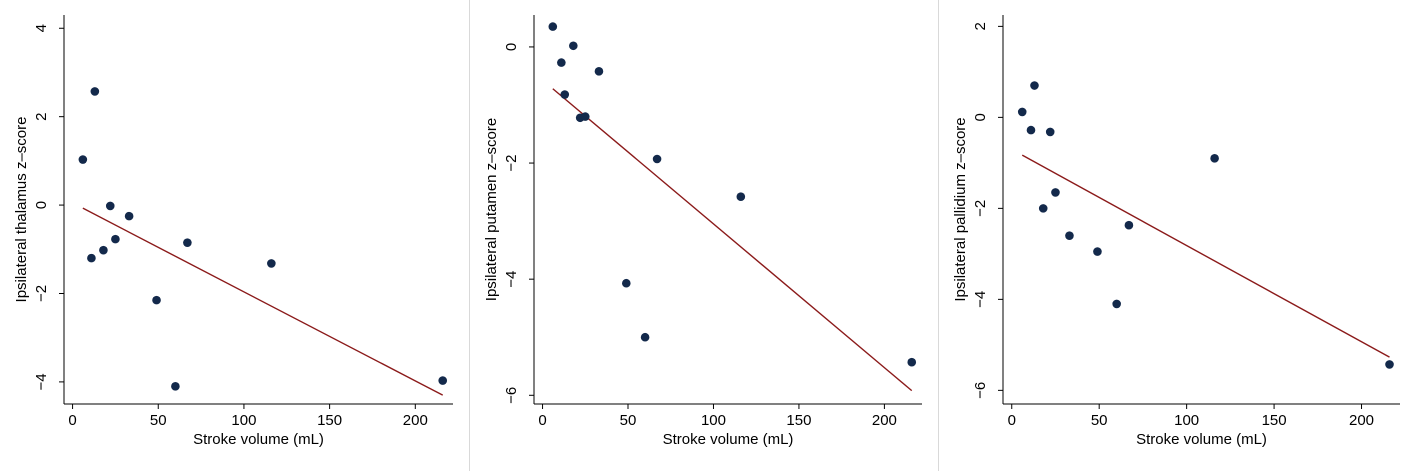 The width and height of the screenshot is (1417, 471). Describe the element at coordinates (960, 209) in the screenshot. I see `y-axis-title: Ipsilateral pallidium z–score` at that location.